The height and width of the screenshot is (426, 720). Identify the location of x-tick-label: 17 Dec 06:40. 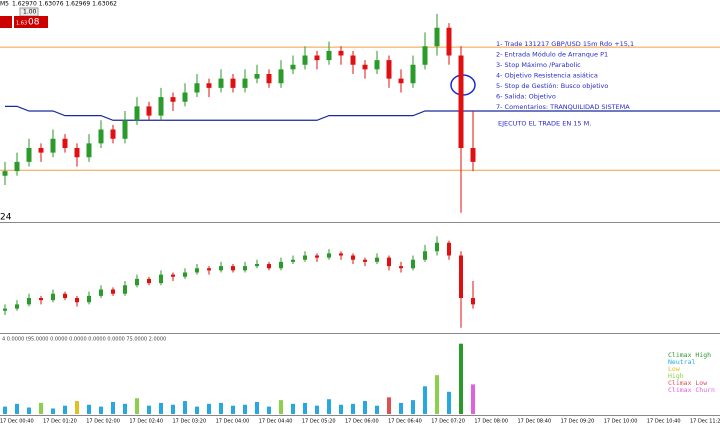
(405, 422).